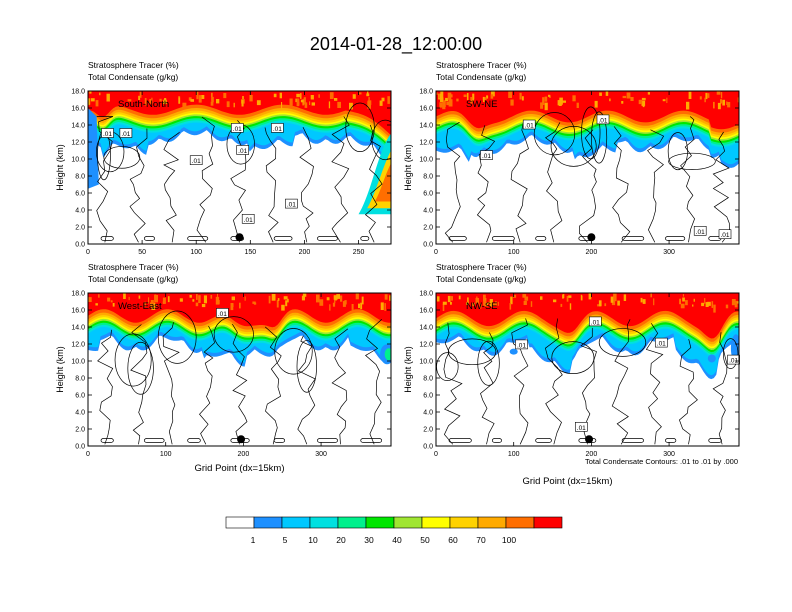 This screenshot has width=792, height=612. I want to click on panel-header-condensate: Total Condensate (g/kg), so click(133, 279).